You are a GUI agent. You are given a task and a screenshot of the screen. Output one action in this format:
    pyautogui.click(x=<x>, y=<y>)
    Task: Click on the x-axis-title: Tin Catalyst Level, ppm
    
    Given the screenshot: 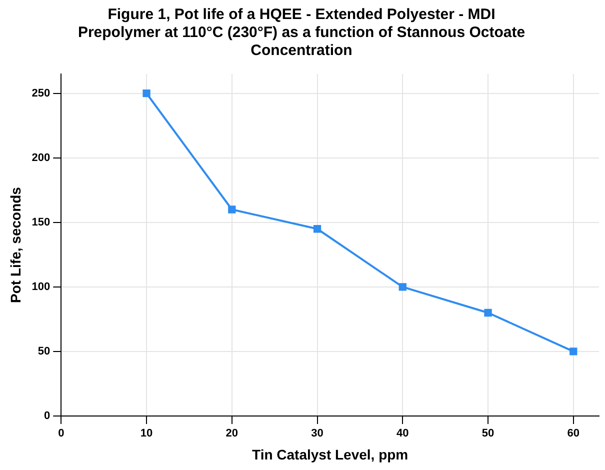 What is the action you would take?
    pyautogui.click(x=330, y=454)
    